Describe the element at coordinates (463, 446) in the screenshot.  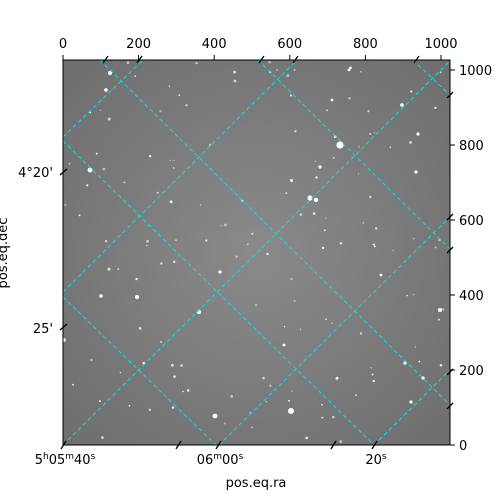
I see `right-tick-label: 0` at that location.